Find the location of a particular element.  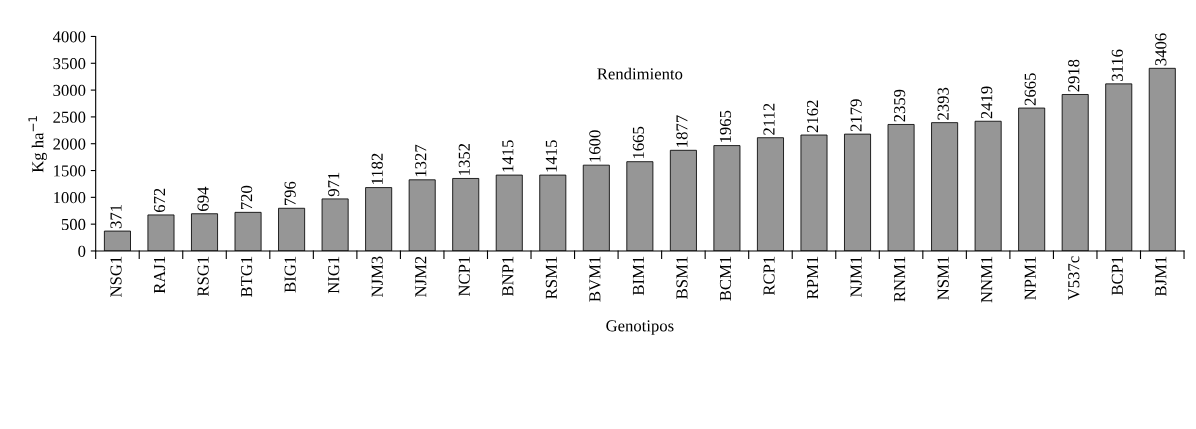

data-label: 2359 is located at coordinates (900, 105).